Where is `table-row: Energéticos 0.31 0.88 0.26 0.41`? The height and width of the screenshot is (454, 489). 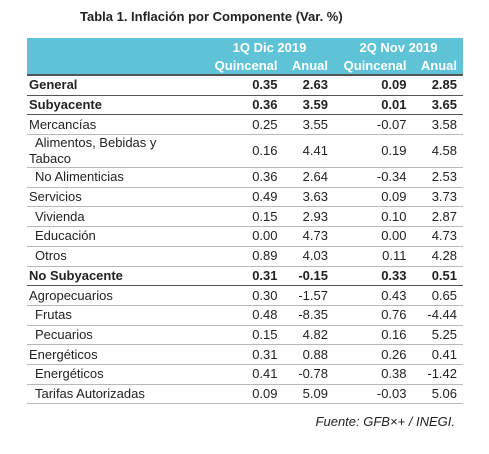 table-row: Energéticos 0.31 0.88 0.26 0.41 is located at coordinates (245, 354).